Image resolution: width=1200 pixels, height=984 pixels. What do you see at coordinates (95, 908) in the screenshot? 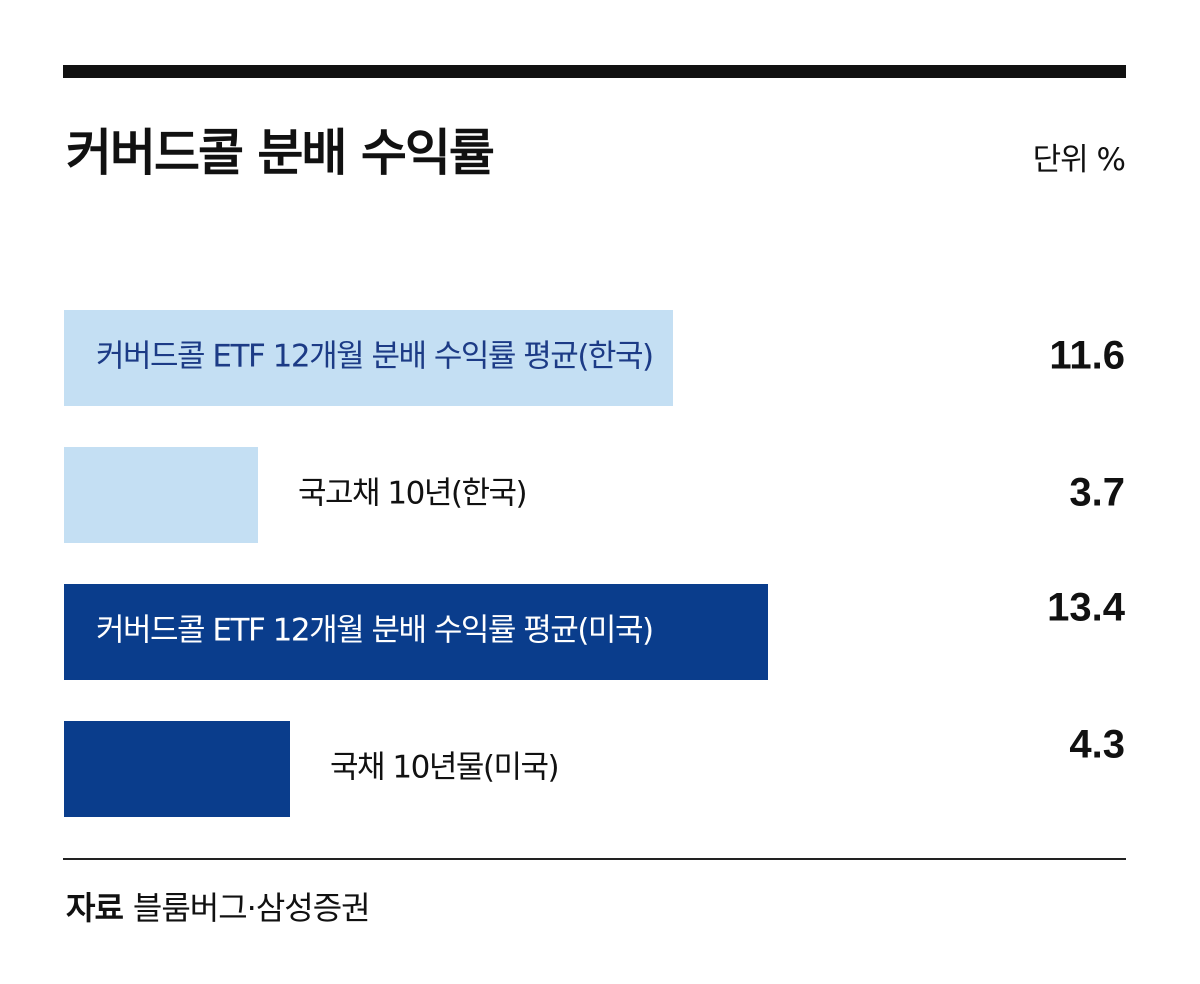
I see `source-label: 자료` at bounding box center [95, 908].